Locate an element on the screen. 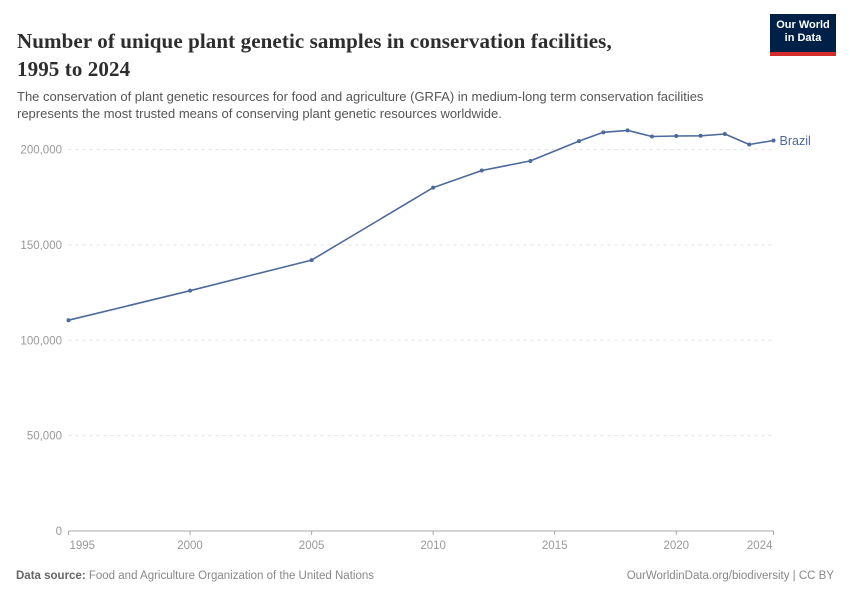  x-tick-label: 2015 is located at coordinates (555, 546).